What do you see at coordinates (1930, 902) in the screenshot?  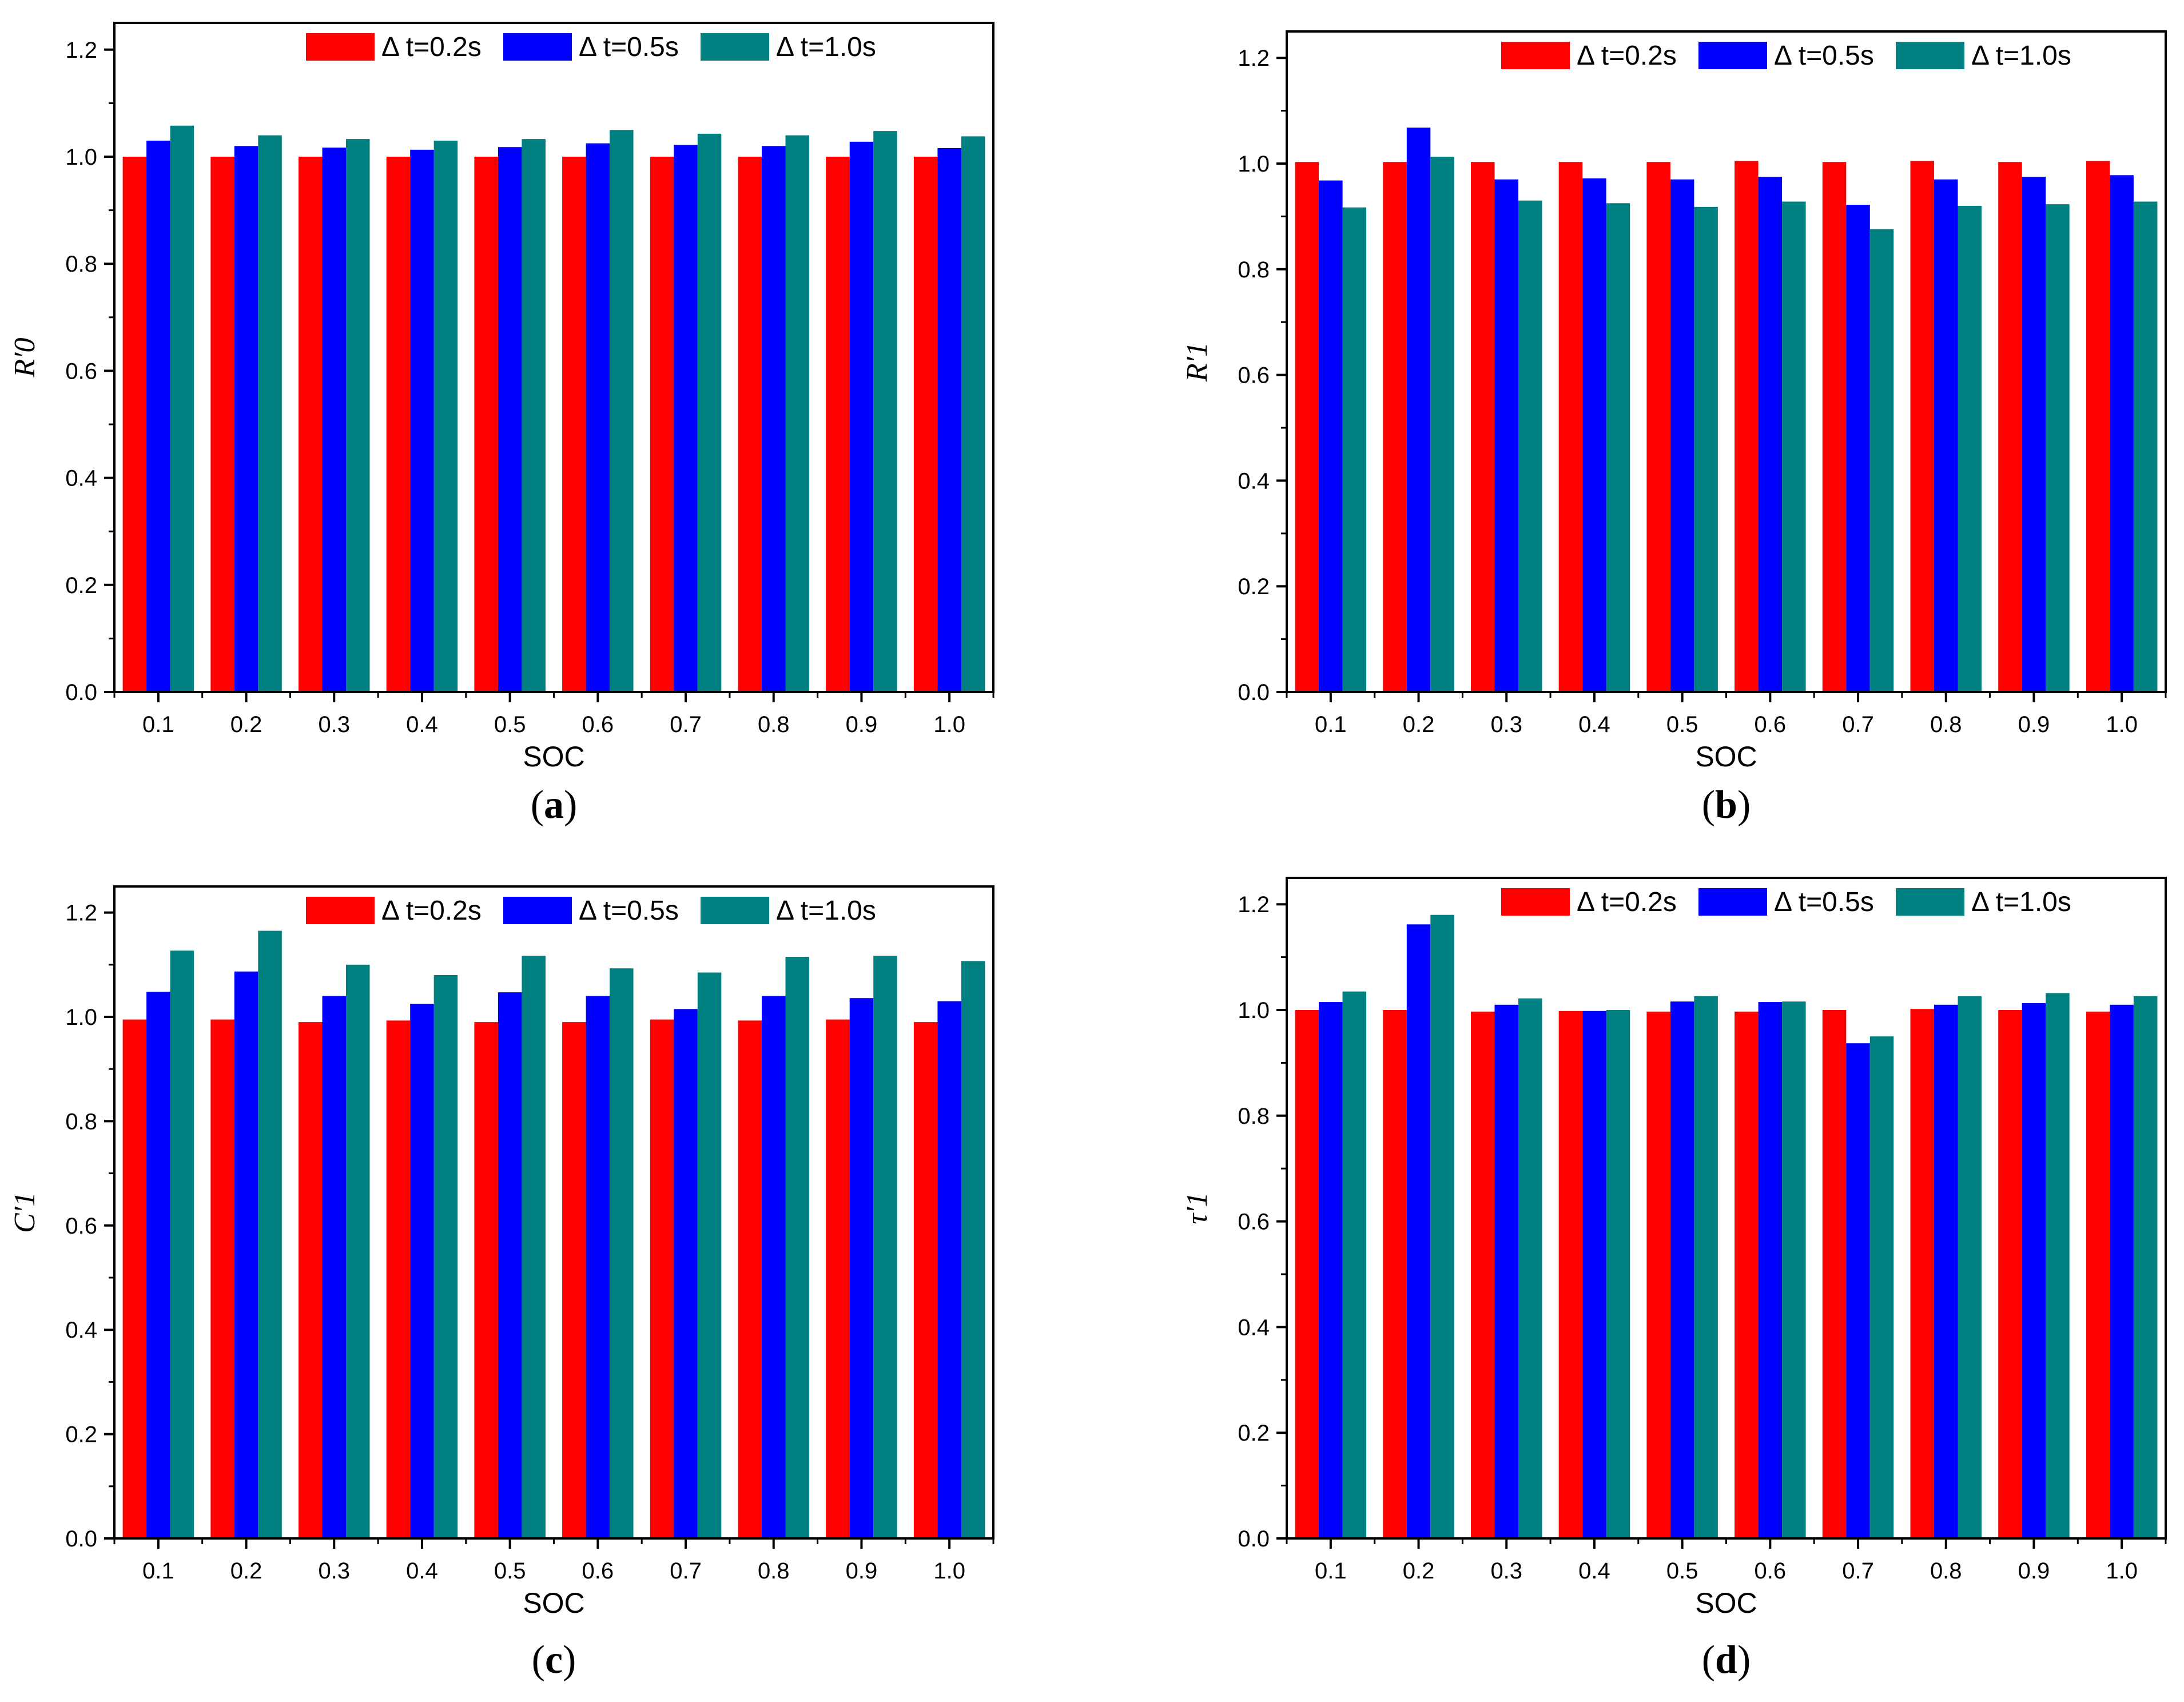 I see `legend-swatch` at bounding box center [1930, 902].